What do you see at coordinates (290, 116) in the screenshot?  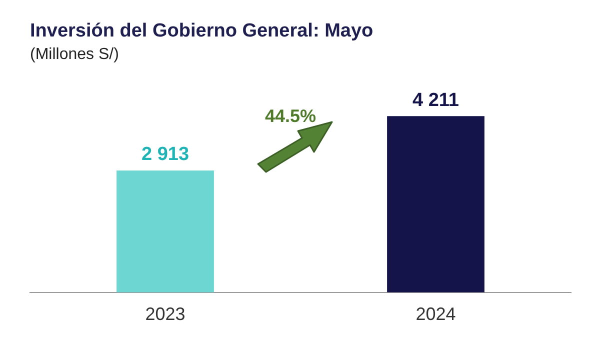 I see `annotation: 44.5%` at bounding box center [290, 116].